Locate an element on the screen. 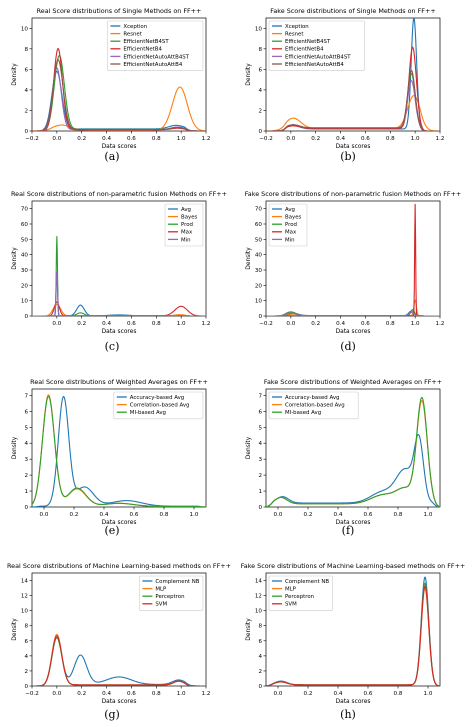 The width and height of the screenshot is (474, 727). series-line-accuracy-based-avg is located at coordinates (353, 470).